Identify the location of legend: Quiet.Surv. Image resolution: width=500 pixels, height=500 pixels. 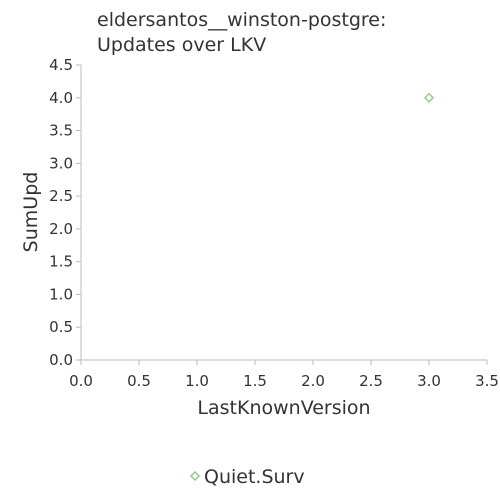
(247, 477).